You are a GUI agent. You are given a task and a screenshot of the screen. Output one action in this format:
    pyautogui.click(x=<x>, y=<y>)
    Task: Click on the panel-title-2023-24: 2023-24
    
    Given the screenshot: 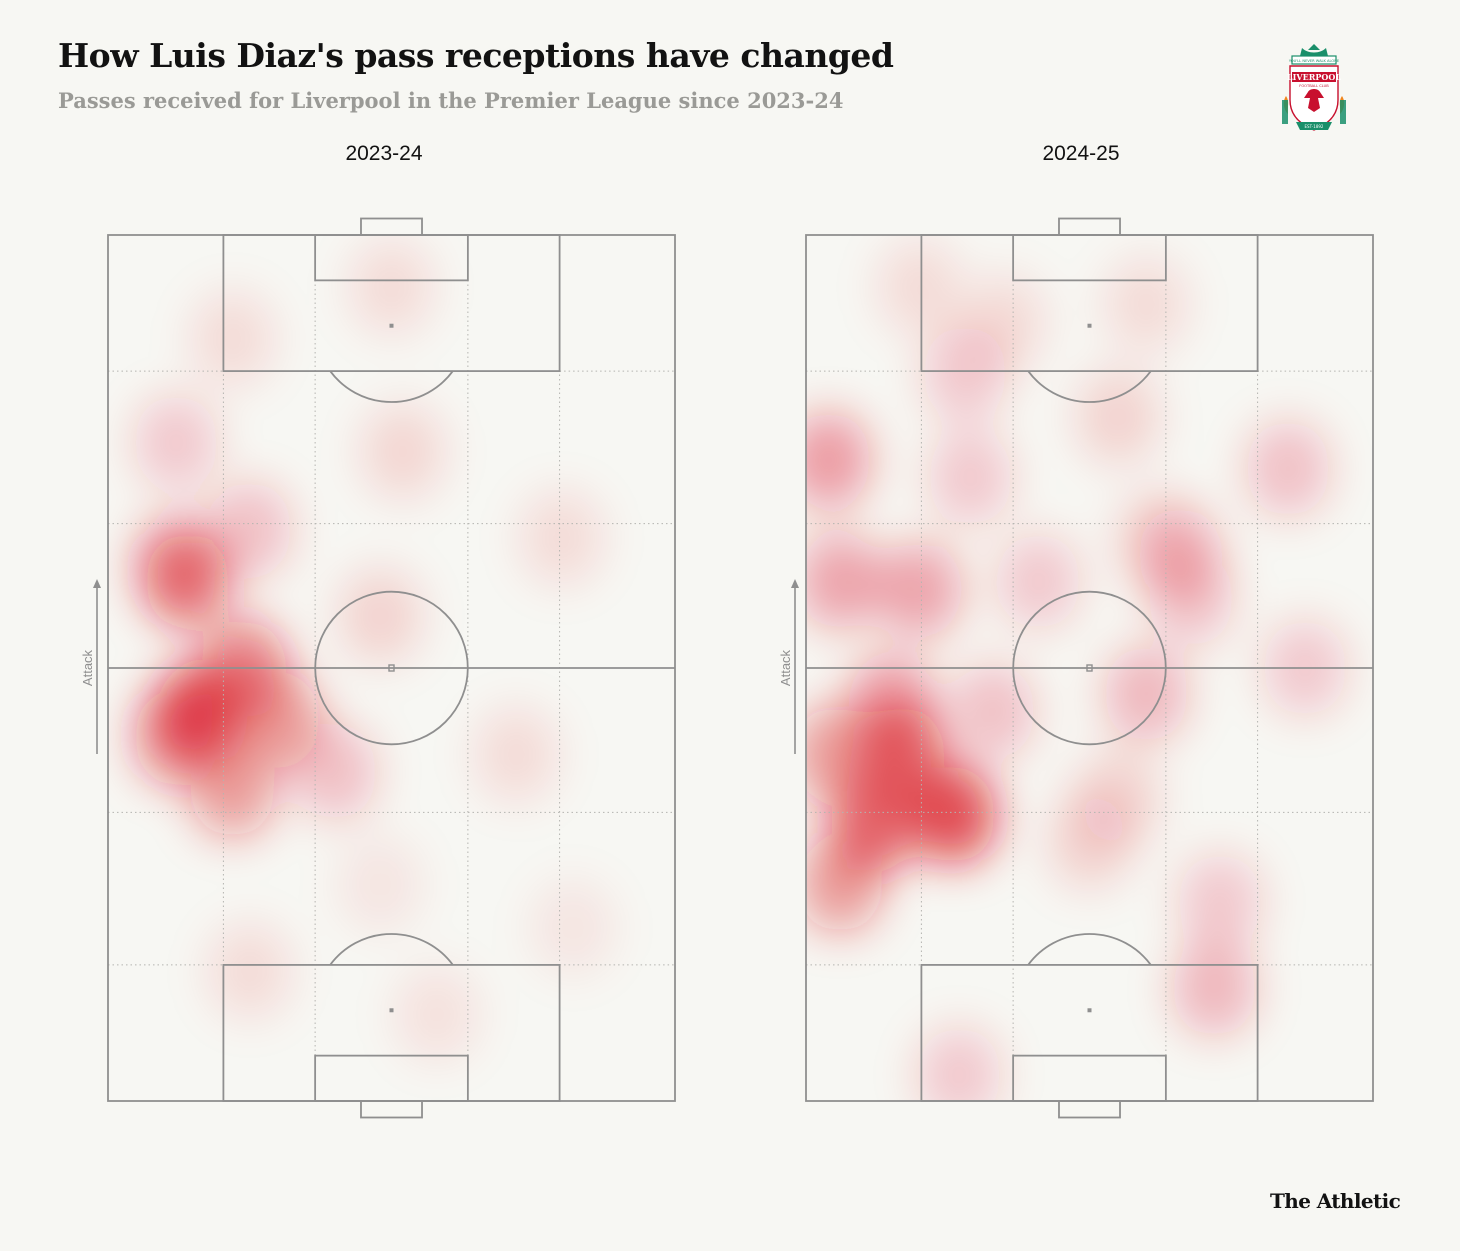 What is the action you would take?
    pyautogui.click(x=384, y=153)
    